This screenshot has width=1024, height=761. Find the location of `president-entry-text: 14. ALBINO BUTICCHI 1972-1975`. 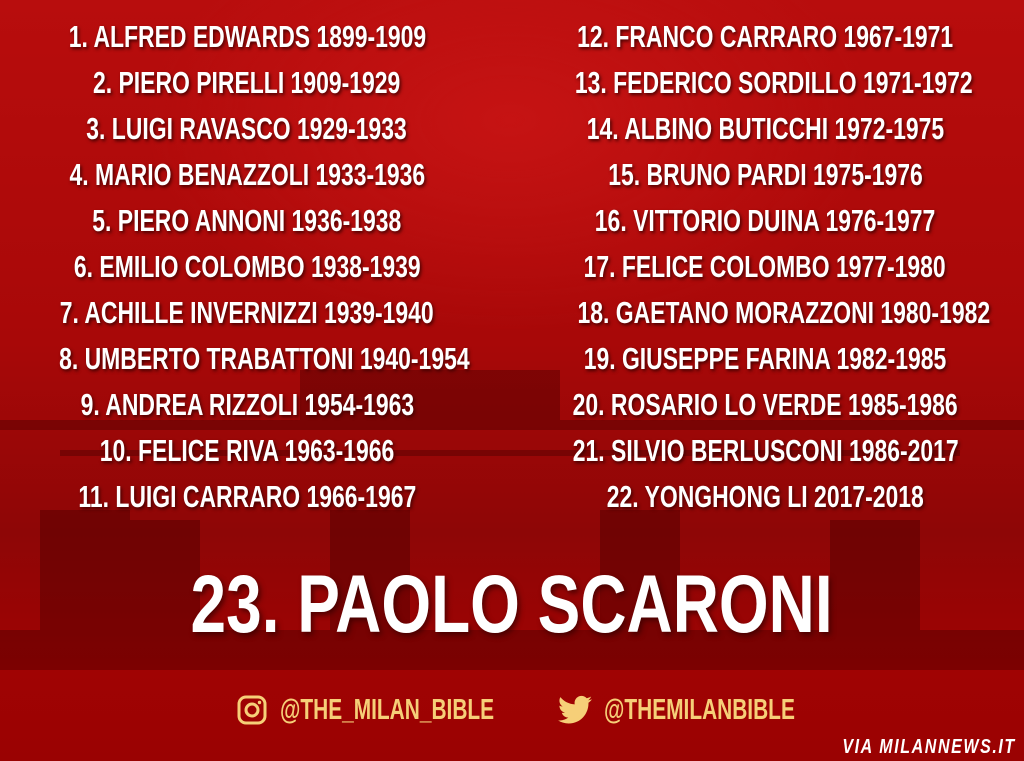

president-entry-text: 14. ALBINO BUTICCHI 1972-1975 is located at coordinates (765, 128).